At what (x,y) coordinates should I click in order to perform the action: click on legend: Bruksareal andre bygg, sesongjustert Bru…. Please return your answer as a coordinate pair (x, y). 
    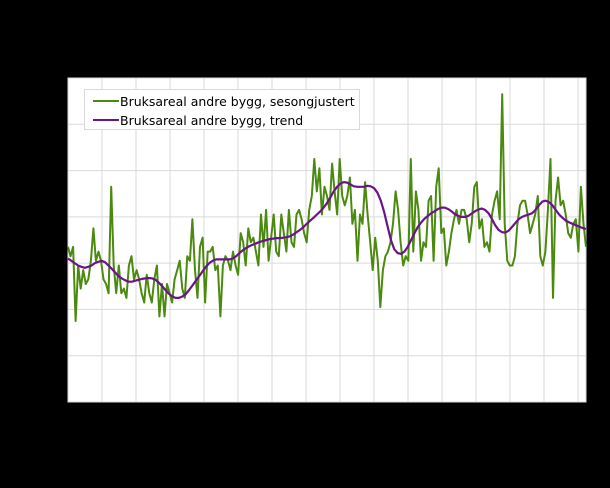
    Looking at the image, I should click on (222, 109).